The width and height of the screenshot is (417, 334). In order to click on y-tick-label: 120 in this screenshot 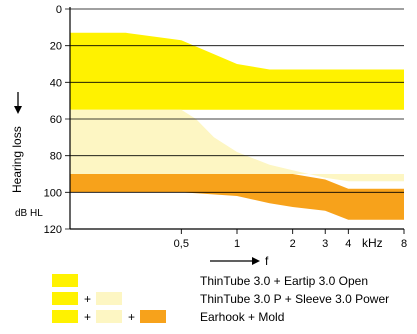, I will do `click(53, 230)`.